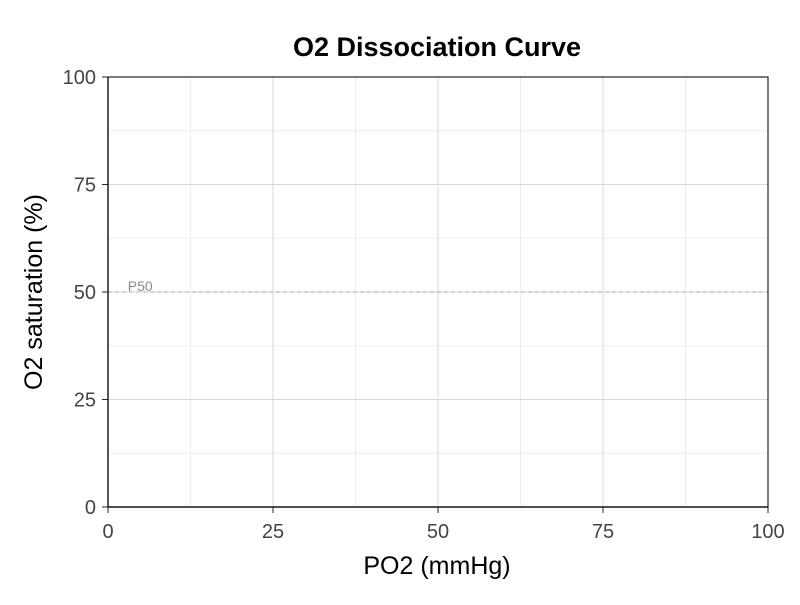 This screenshot has height=605, width=800. What do you see at coordinates (273, 532) in the screenshot?
I see `x-tick-label: 25` at bounding box center [273, 532].